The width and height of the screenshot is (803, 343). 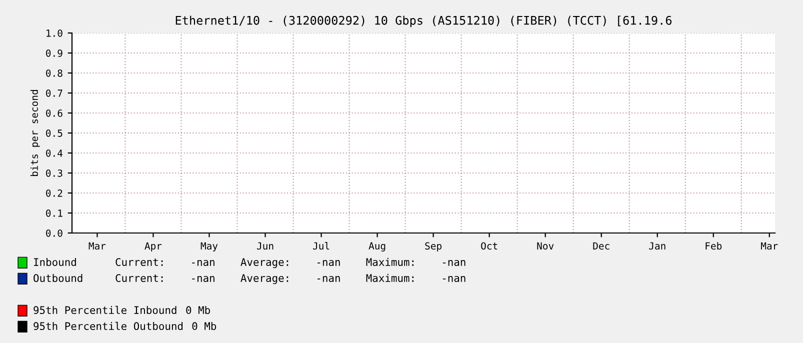 What do you see at coordinates (489, 246) in the screenshot?
I see `x-tick-label: Oct` at bounding box center [489, 246].